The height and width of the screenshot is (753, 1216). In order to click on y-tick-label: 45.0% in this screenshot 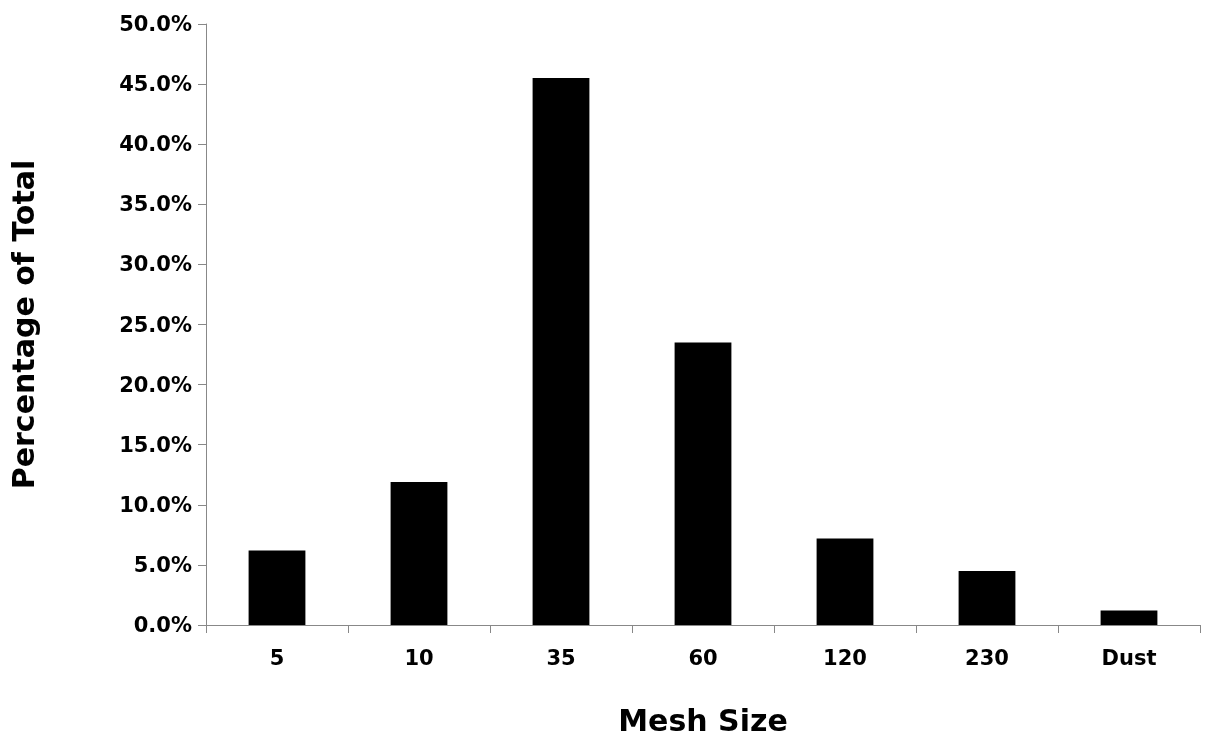, I will do `click(155, 84)`.